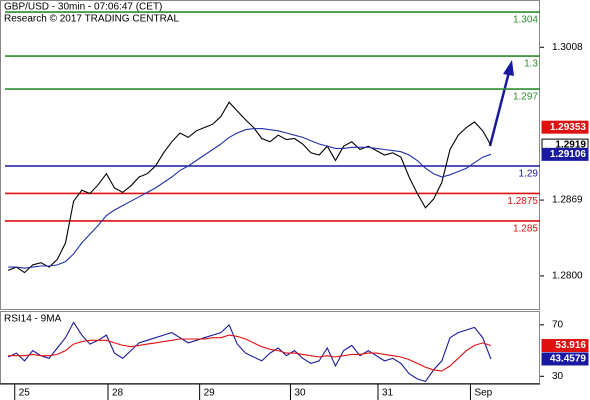 This screenshot has height=400, width=590. Describe the element at coordinates (567, 200) in the screenshot. I see `y-tick-label: 1.2869` at that location.